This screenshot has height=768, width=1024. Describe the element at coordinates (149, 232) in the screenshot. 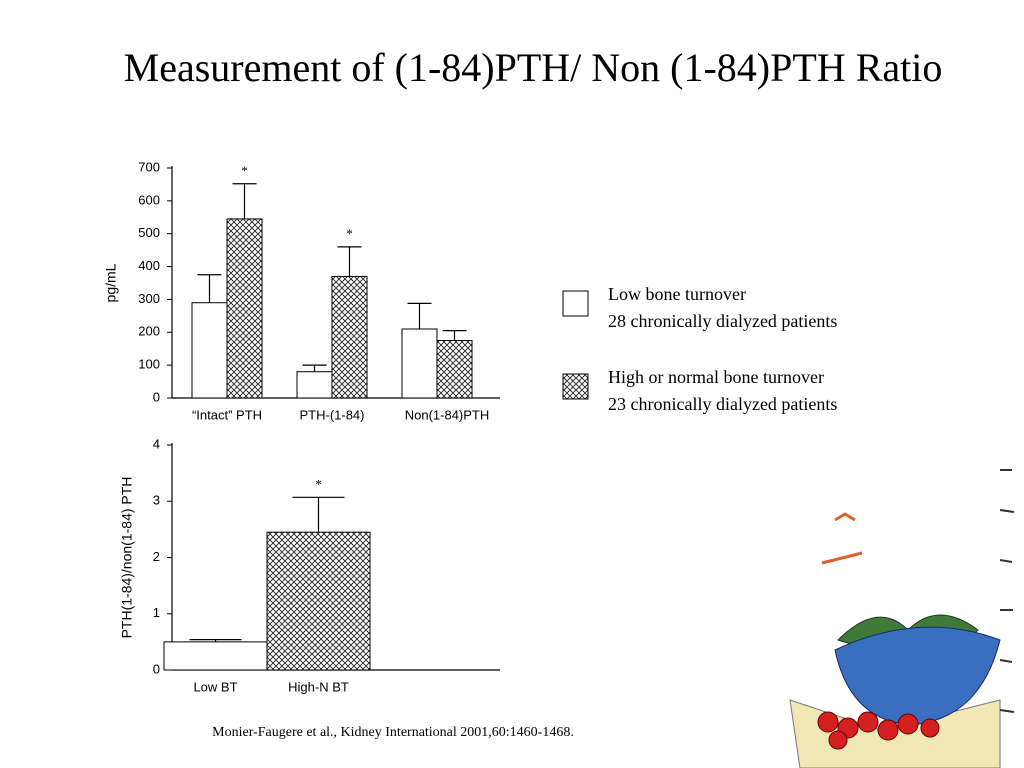

I see `y-tick-label: 500` at that location.